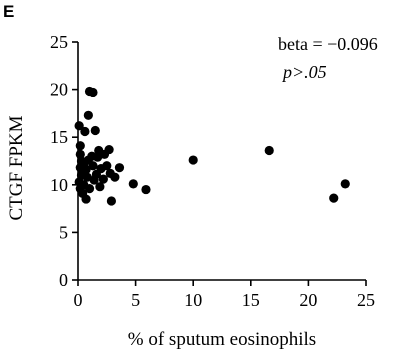 The width and height of the screenshot is (405, 352). What do you see at coordinates (251, 300) in the screenshot?
I see `x-tick-label: 15` at bounding box center [251, 300].